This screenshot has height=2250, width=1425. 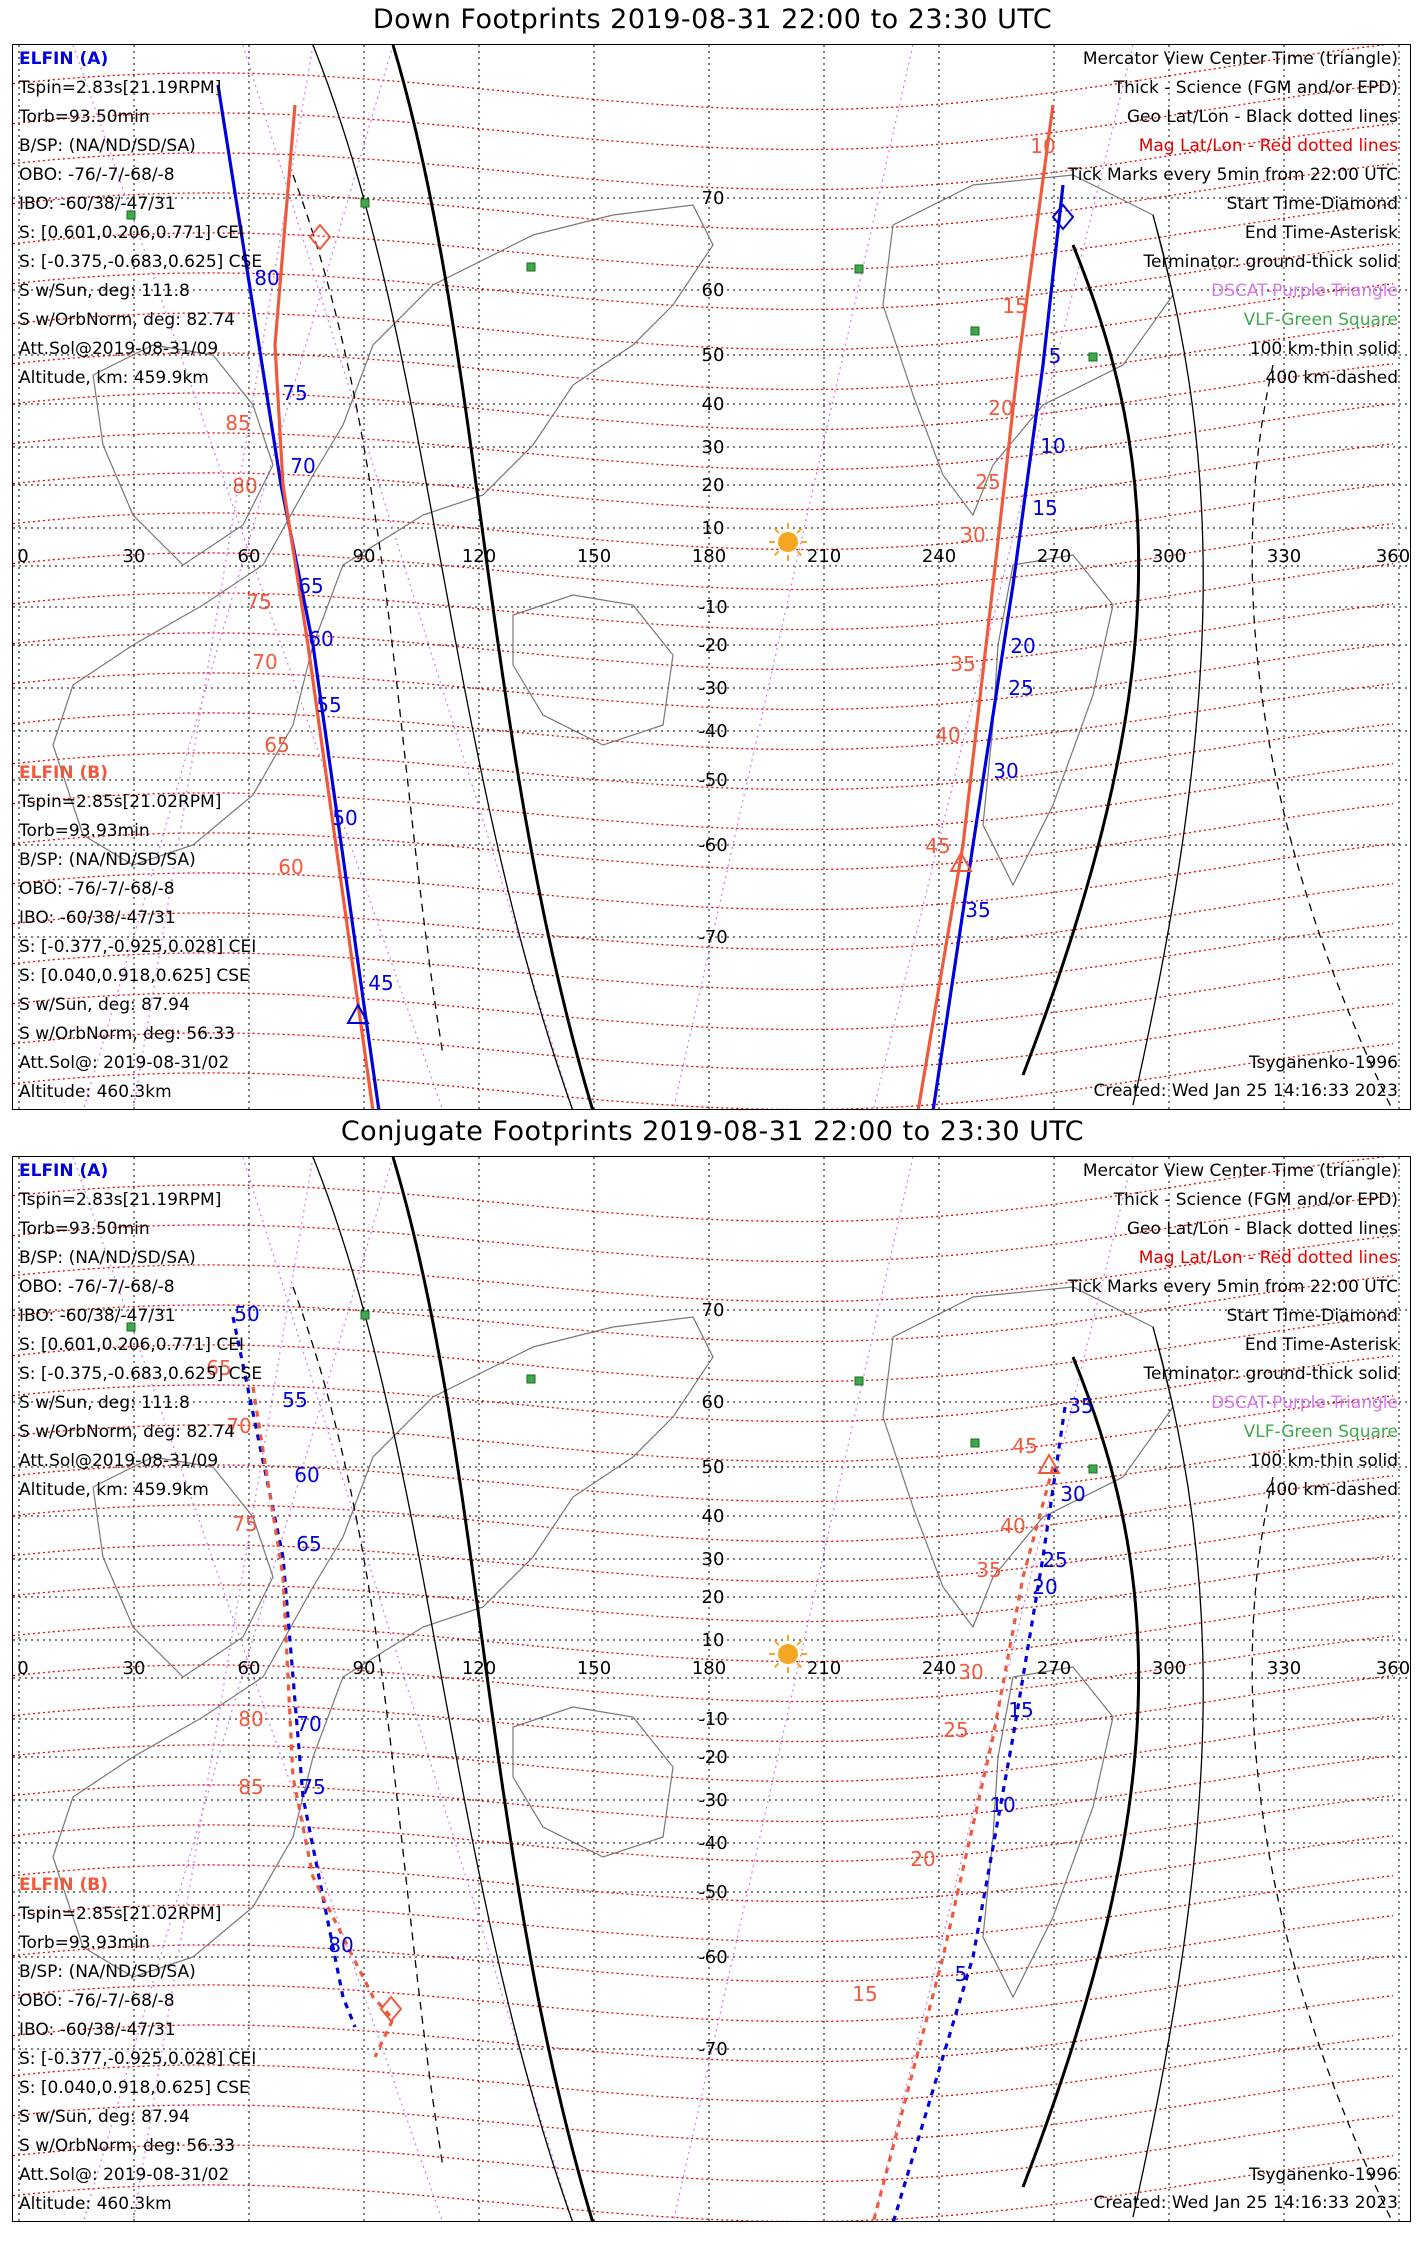 What do you see at coordinates (1052, 446) in the screenshot?
I see `sc-a-tick-label: 10` at bounding box center [1052, 446].